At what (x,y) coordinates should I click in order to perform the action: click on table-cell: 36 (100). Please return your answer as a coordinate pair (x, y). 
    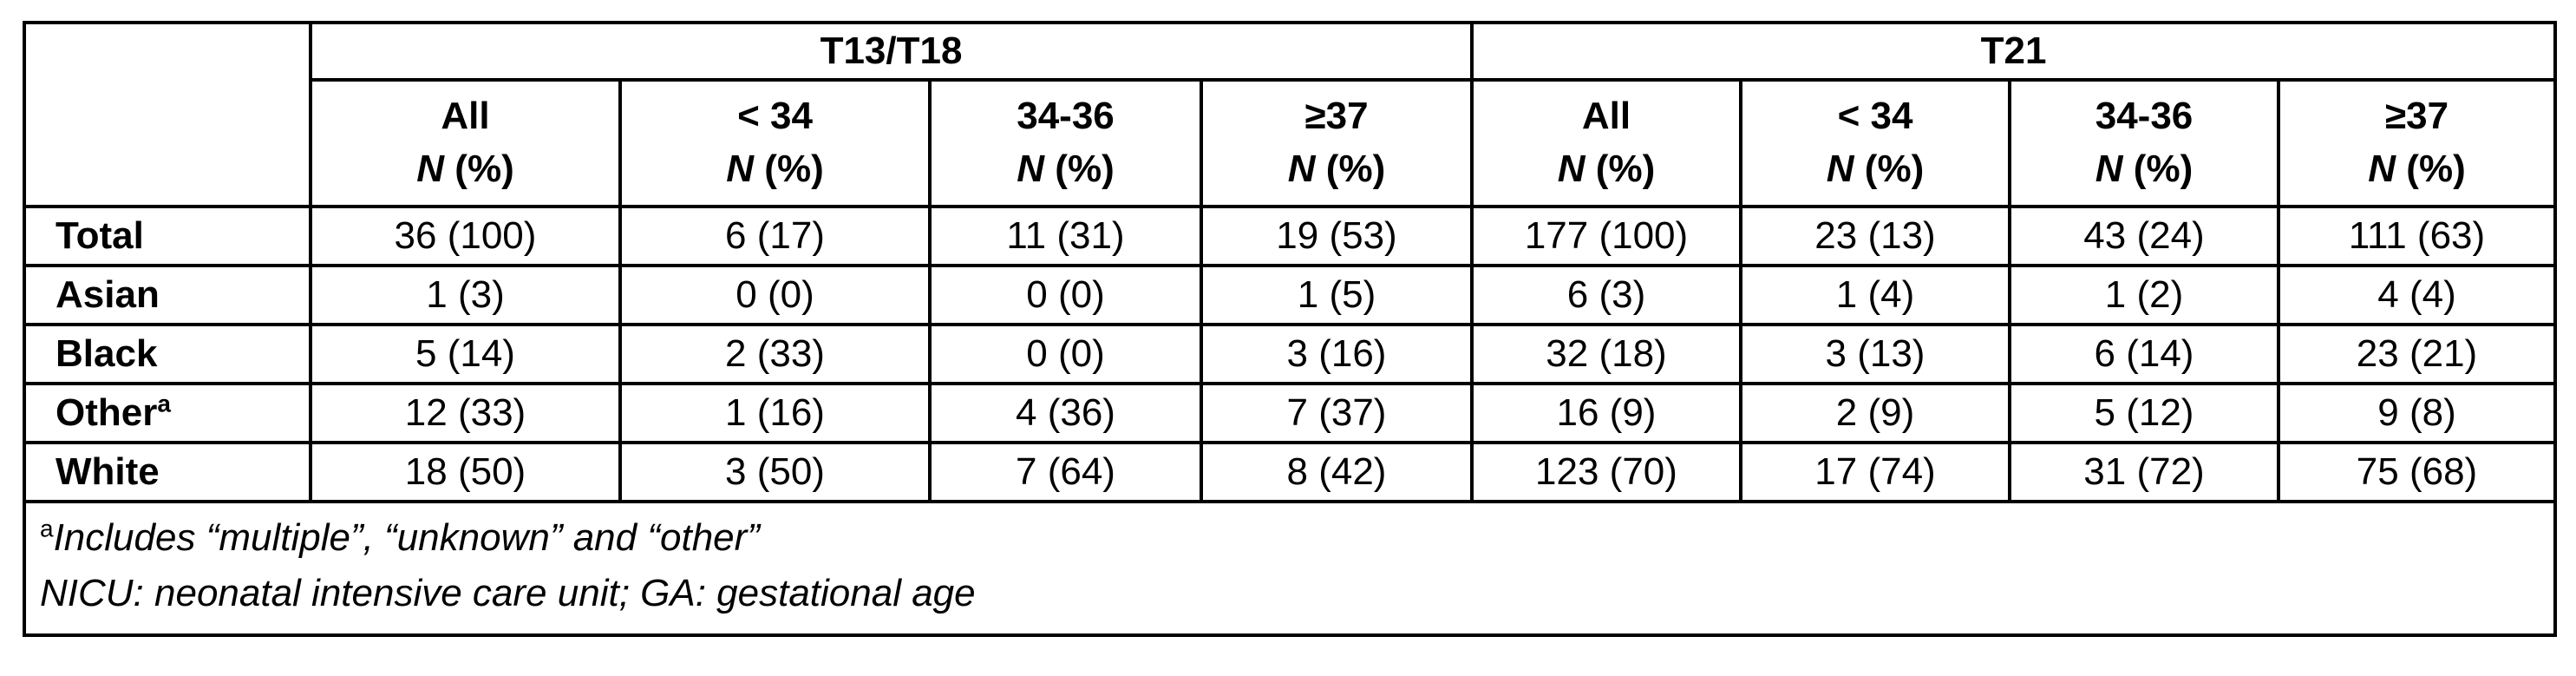
    Looking at the image, I should click on (465, 236).